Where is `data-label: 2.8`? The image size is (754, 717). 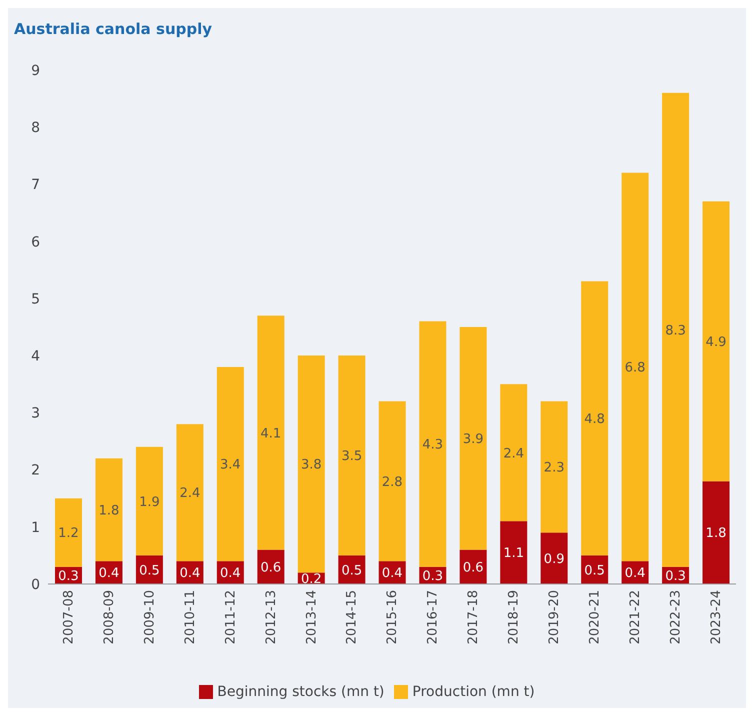
data-label: 2.8 is located at coordinates (392, 482).